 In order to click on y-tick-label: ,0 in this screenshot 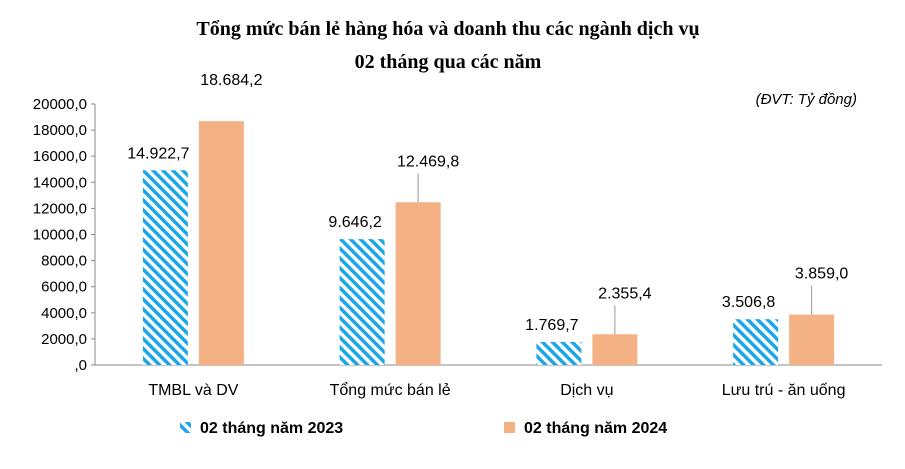, I will do `click(80, 365)`.